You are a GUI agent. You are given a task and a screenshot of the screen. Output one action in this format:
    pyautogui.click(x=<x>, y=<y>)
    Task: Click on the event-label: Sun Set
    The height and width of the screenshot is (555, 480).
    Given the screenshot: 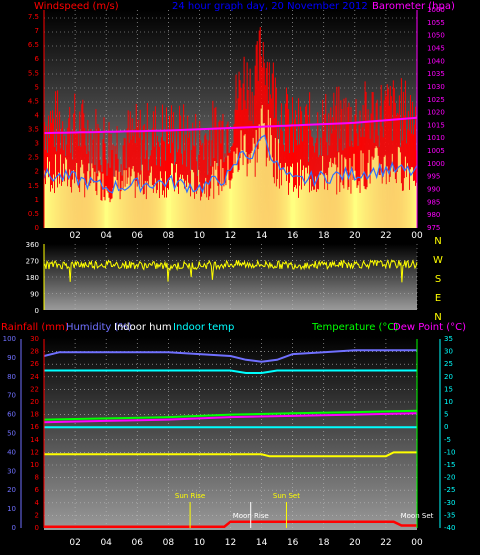 What is the action you would take?
    pyautogui.click(x=286, y=496)
    